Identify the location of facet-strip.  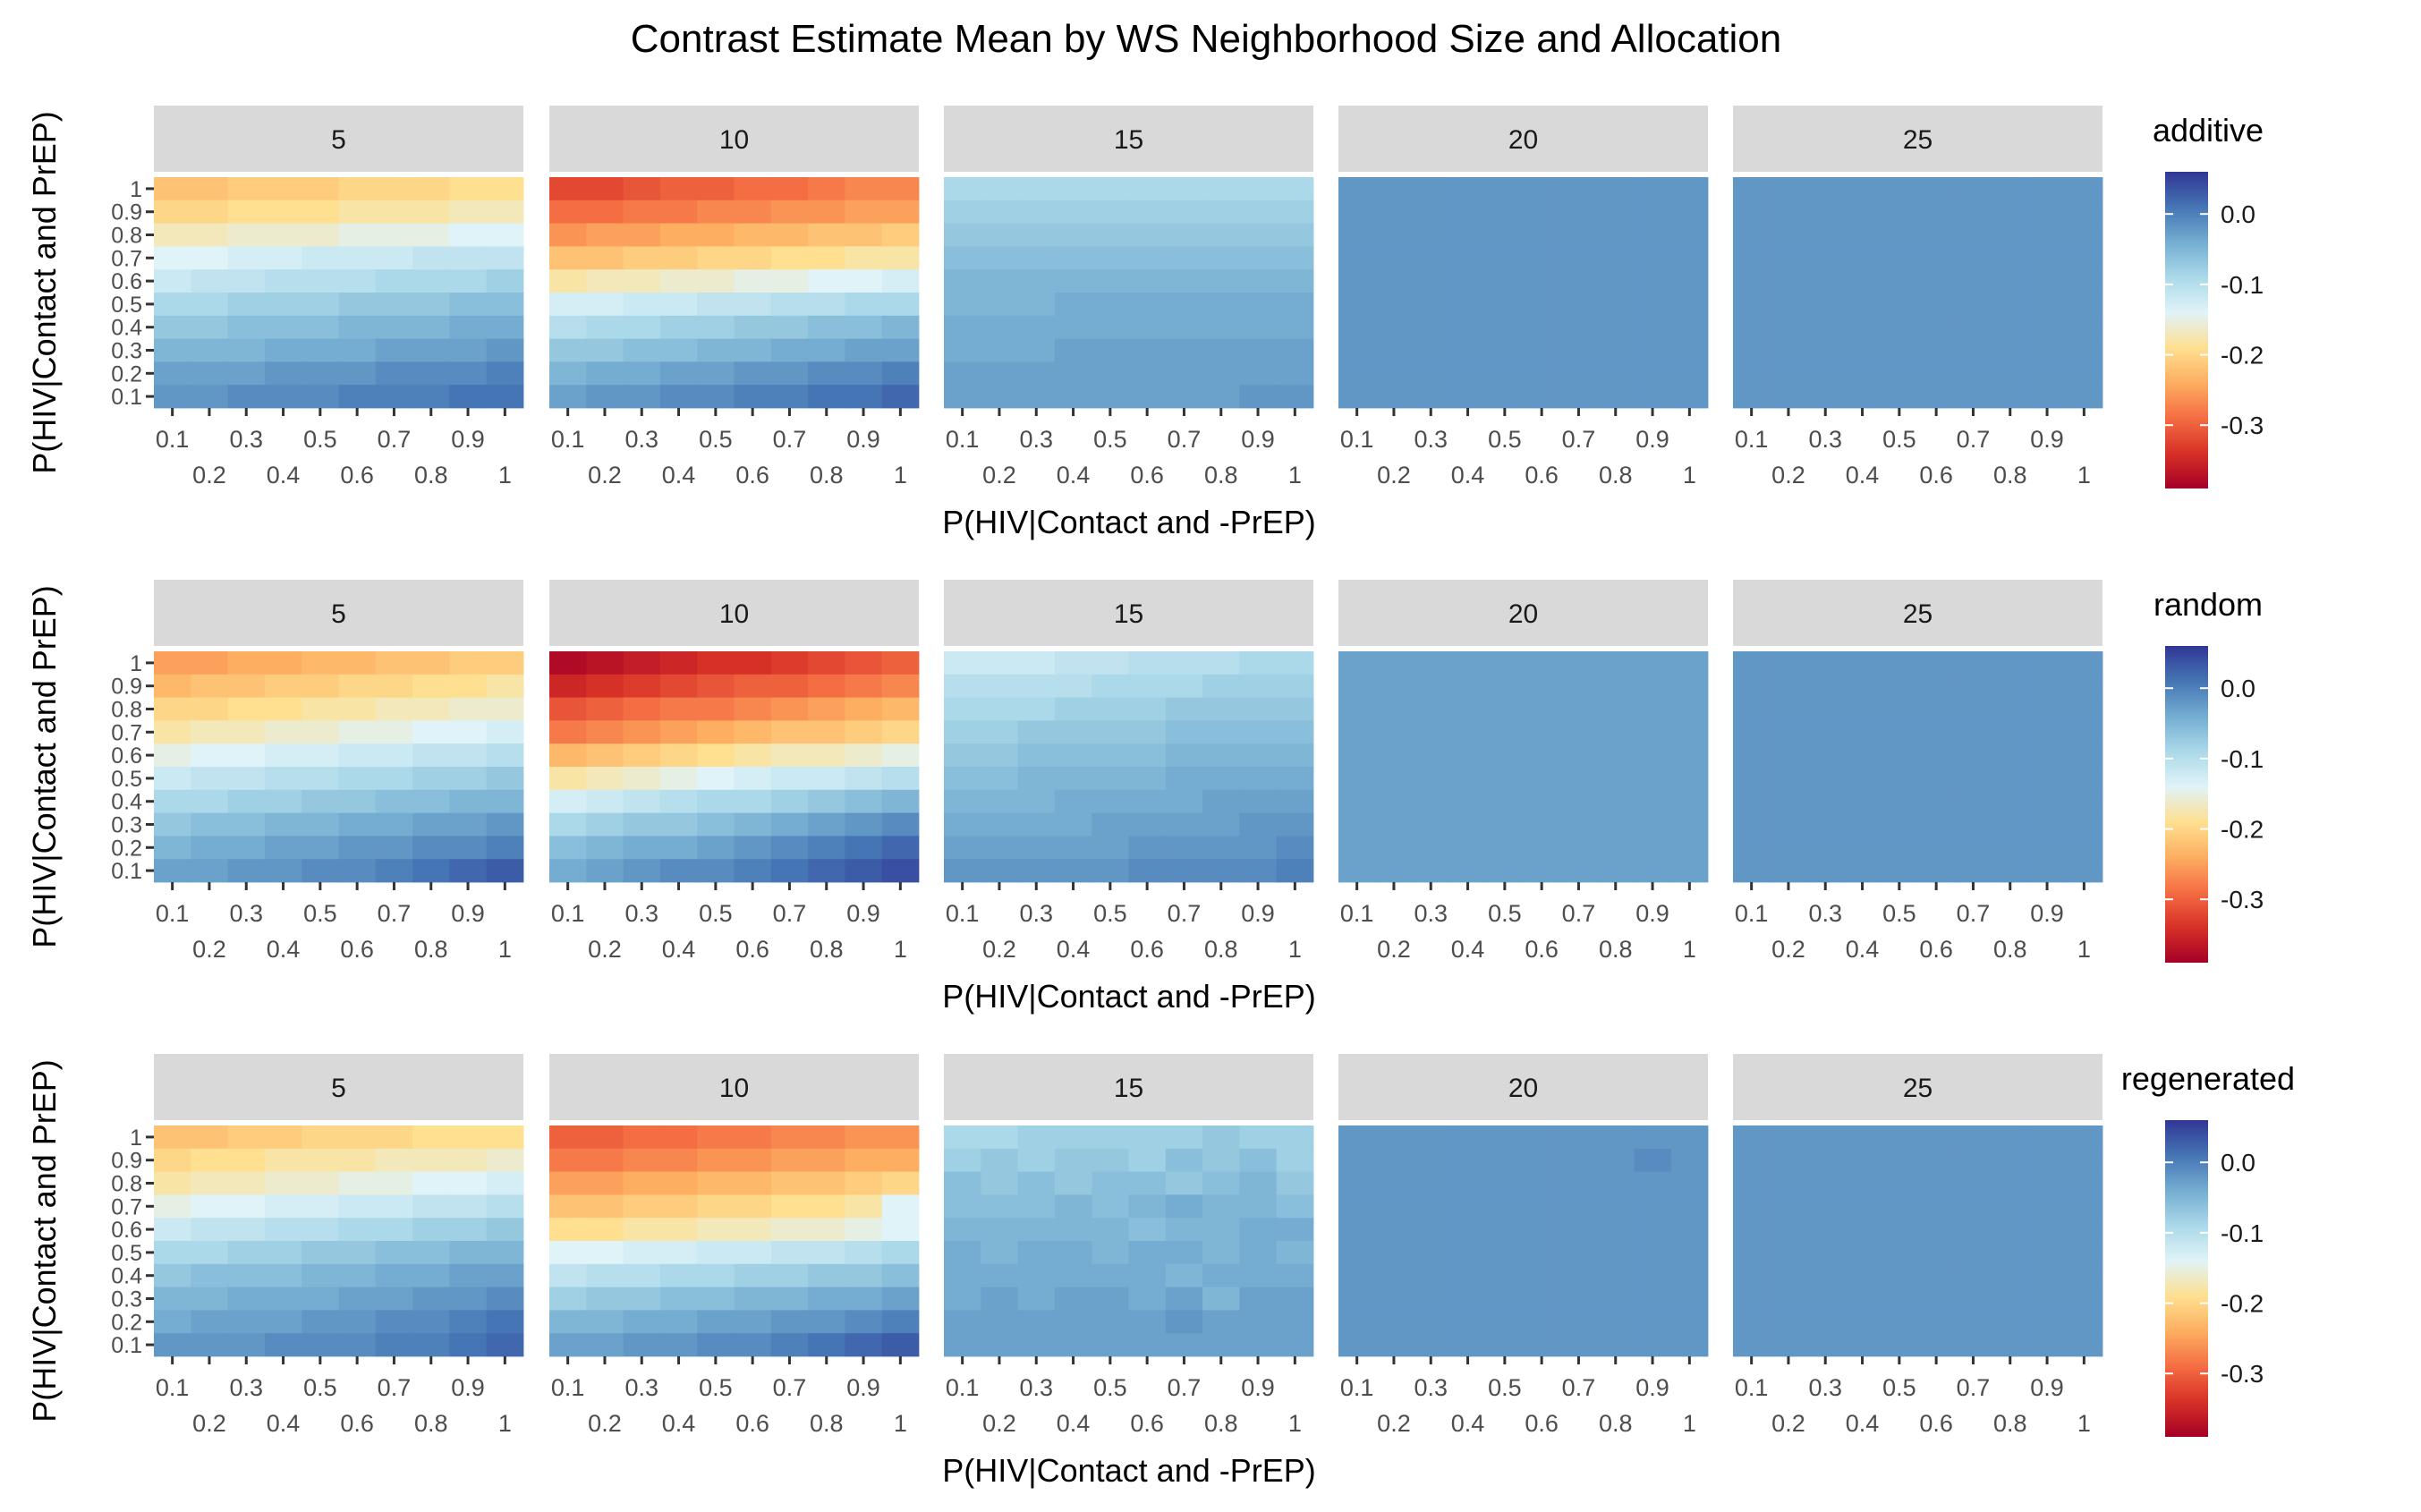
(338, 613).